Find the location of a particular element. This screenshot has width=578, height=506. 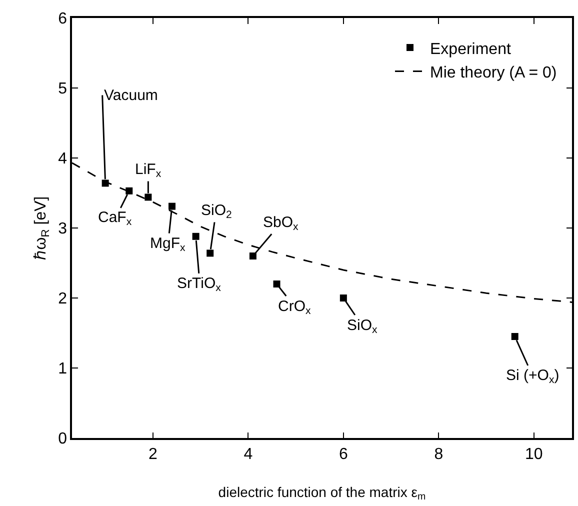

legend-label: Mie theory (A = 0) is located at coordinates (493, 73).